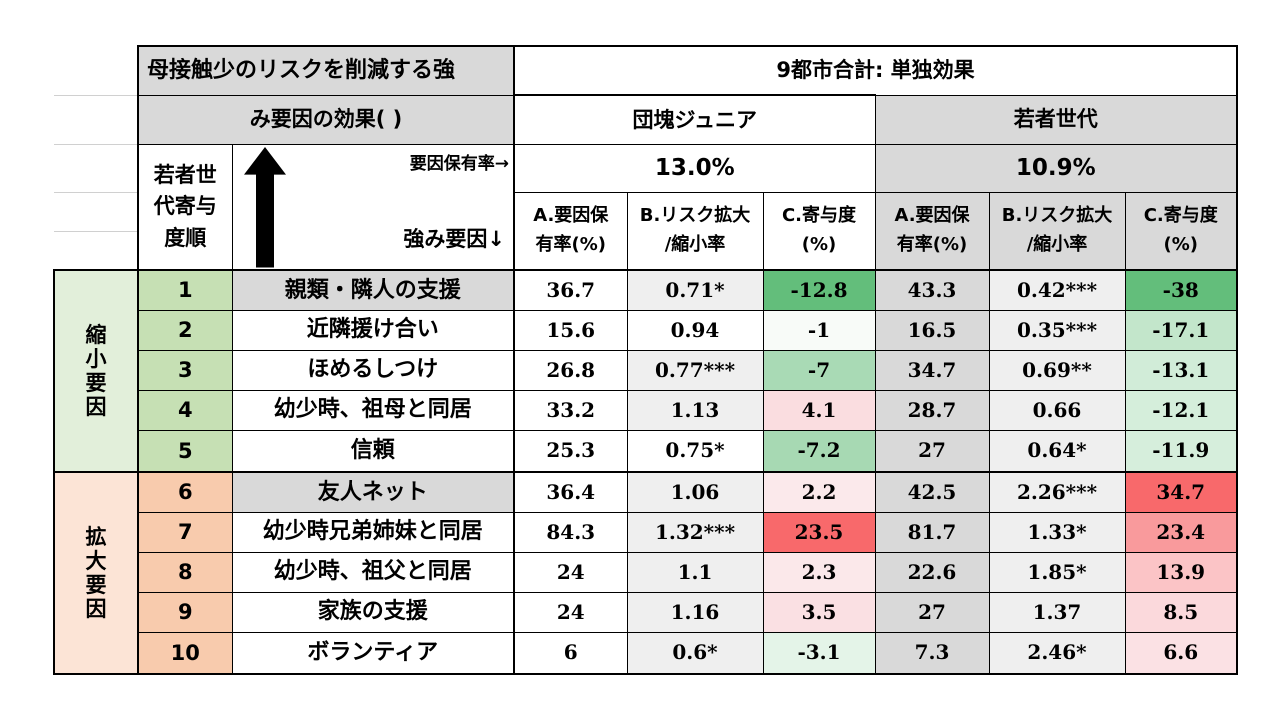 The width and height of the screenshot is (1280, 720). I want to click on young-contrib-cell: -11.9, so click(1181, 451).